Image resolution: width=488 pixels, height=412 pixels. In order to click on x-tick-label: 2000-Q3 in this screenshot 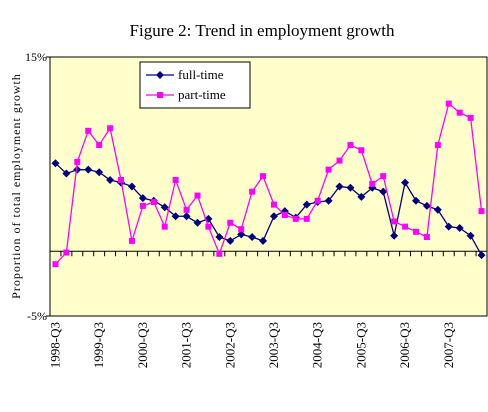, I will do `click(142, 345)`.